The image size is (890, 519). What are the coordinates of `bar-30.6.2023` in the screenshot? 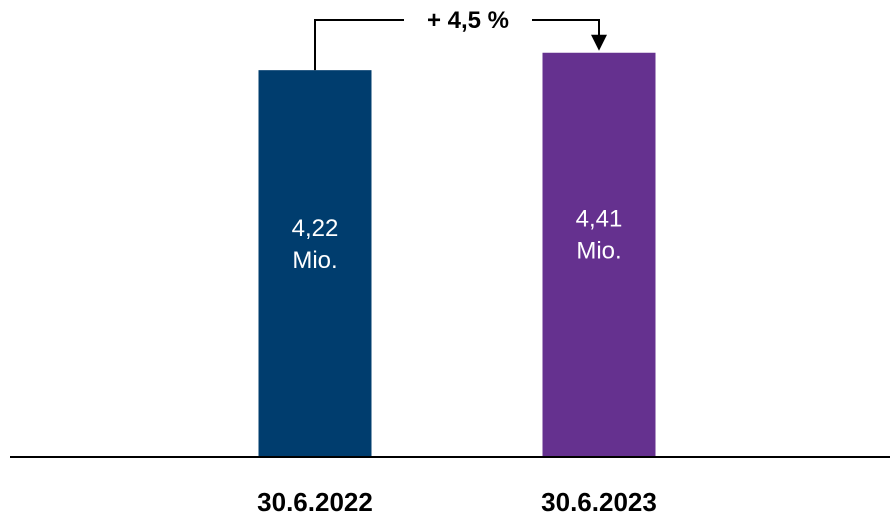 It's located at (599, 254).